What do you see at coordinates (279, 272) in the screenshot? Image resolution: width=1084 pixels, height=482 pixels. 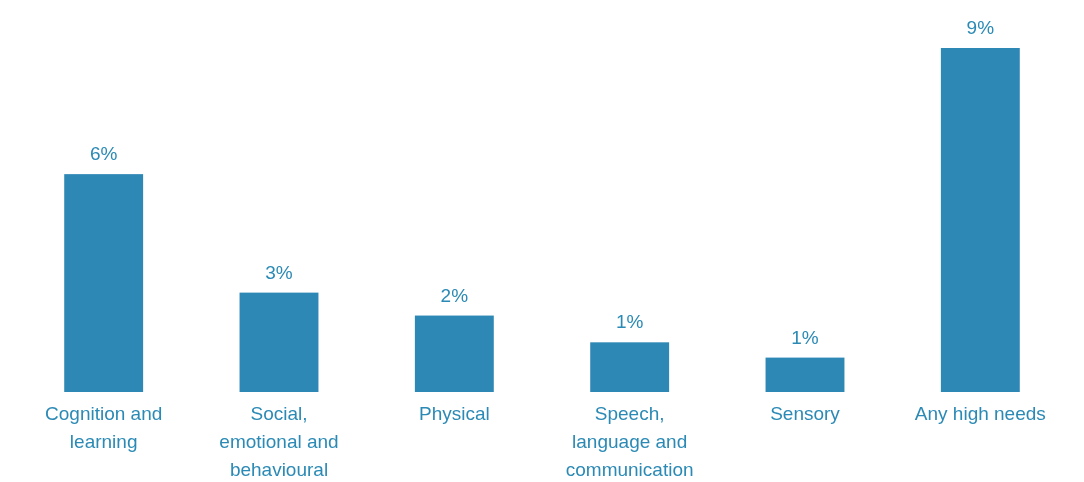 I see `data-label: 3%` at bounding box center [279, 272].